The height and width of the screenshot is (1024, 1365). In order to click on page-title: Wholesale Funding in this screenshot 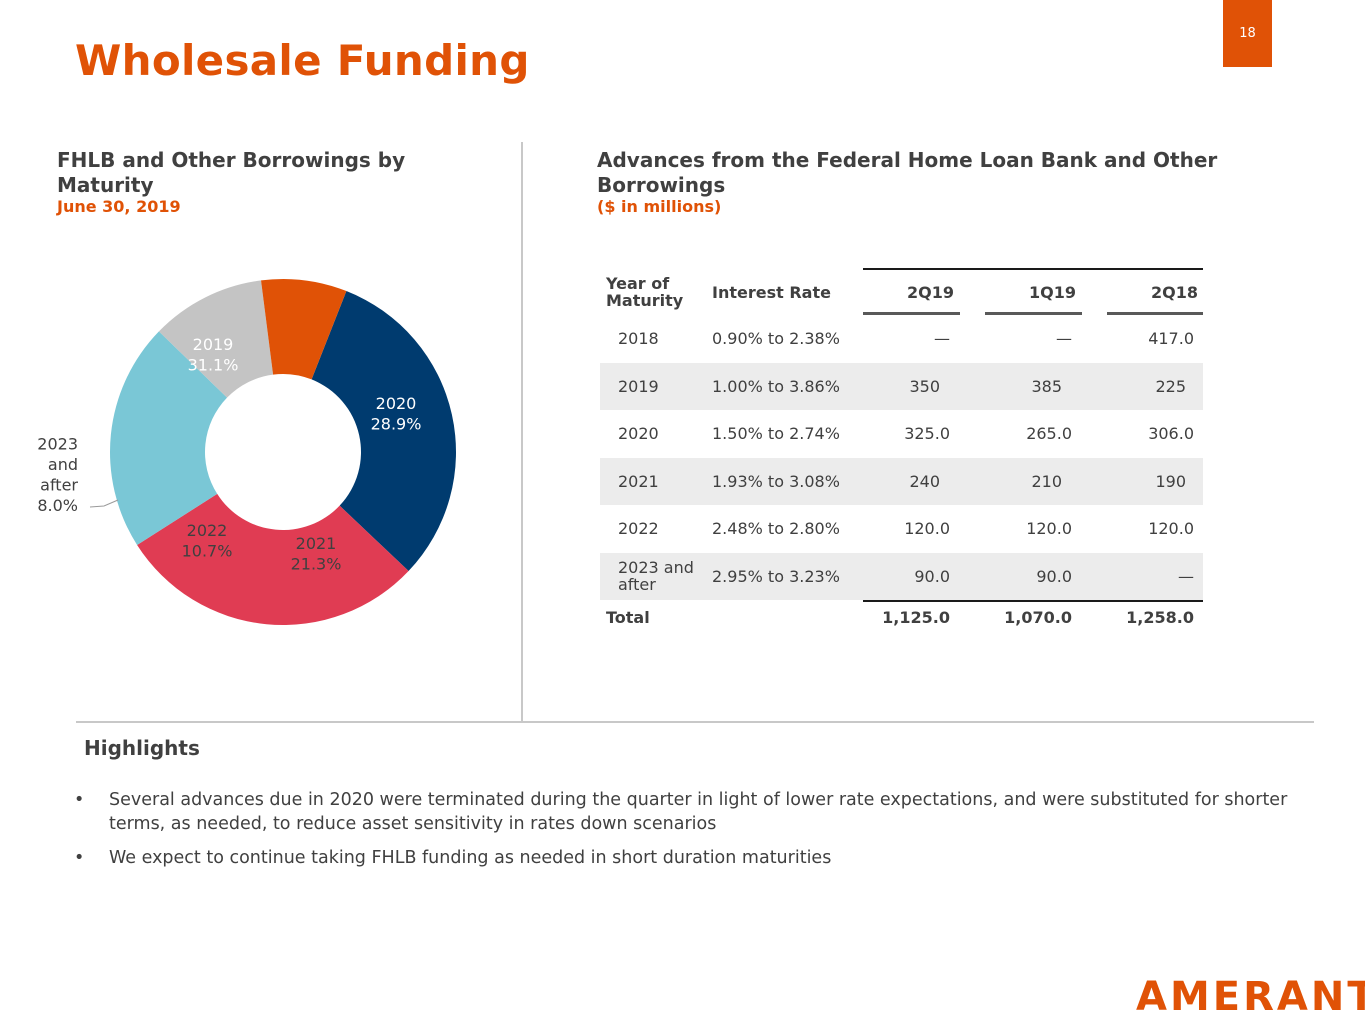, I will do `click(302, 60)`.